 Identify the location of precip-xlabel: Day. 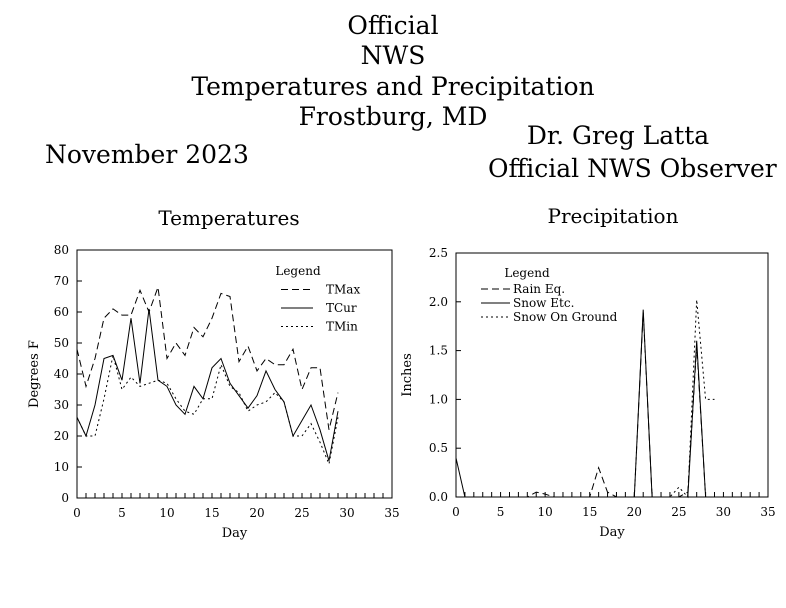
(612, 532).